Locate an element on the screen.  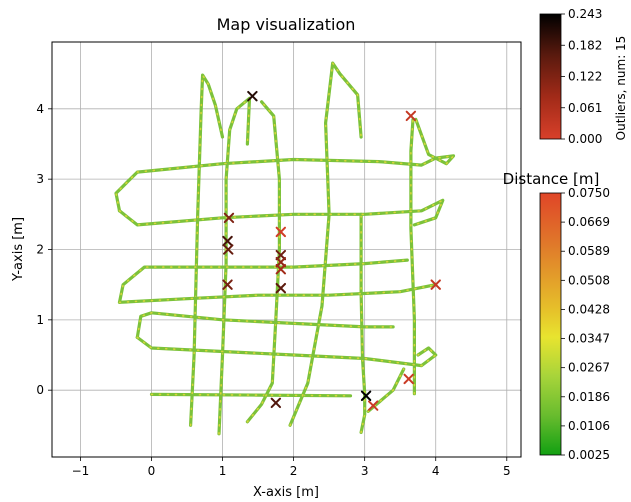
colorbar-outliers-label: Outliers, num: 15 is located at coordinates (621, 88).